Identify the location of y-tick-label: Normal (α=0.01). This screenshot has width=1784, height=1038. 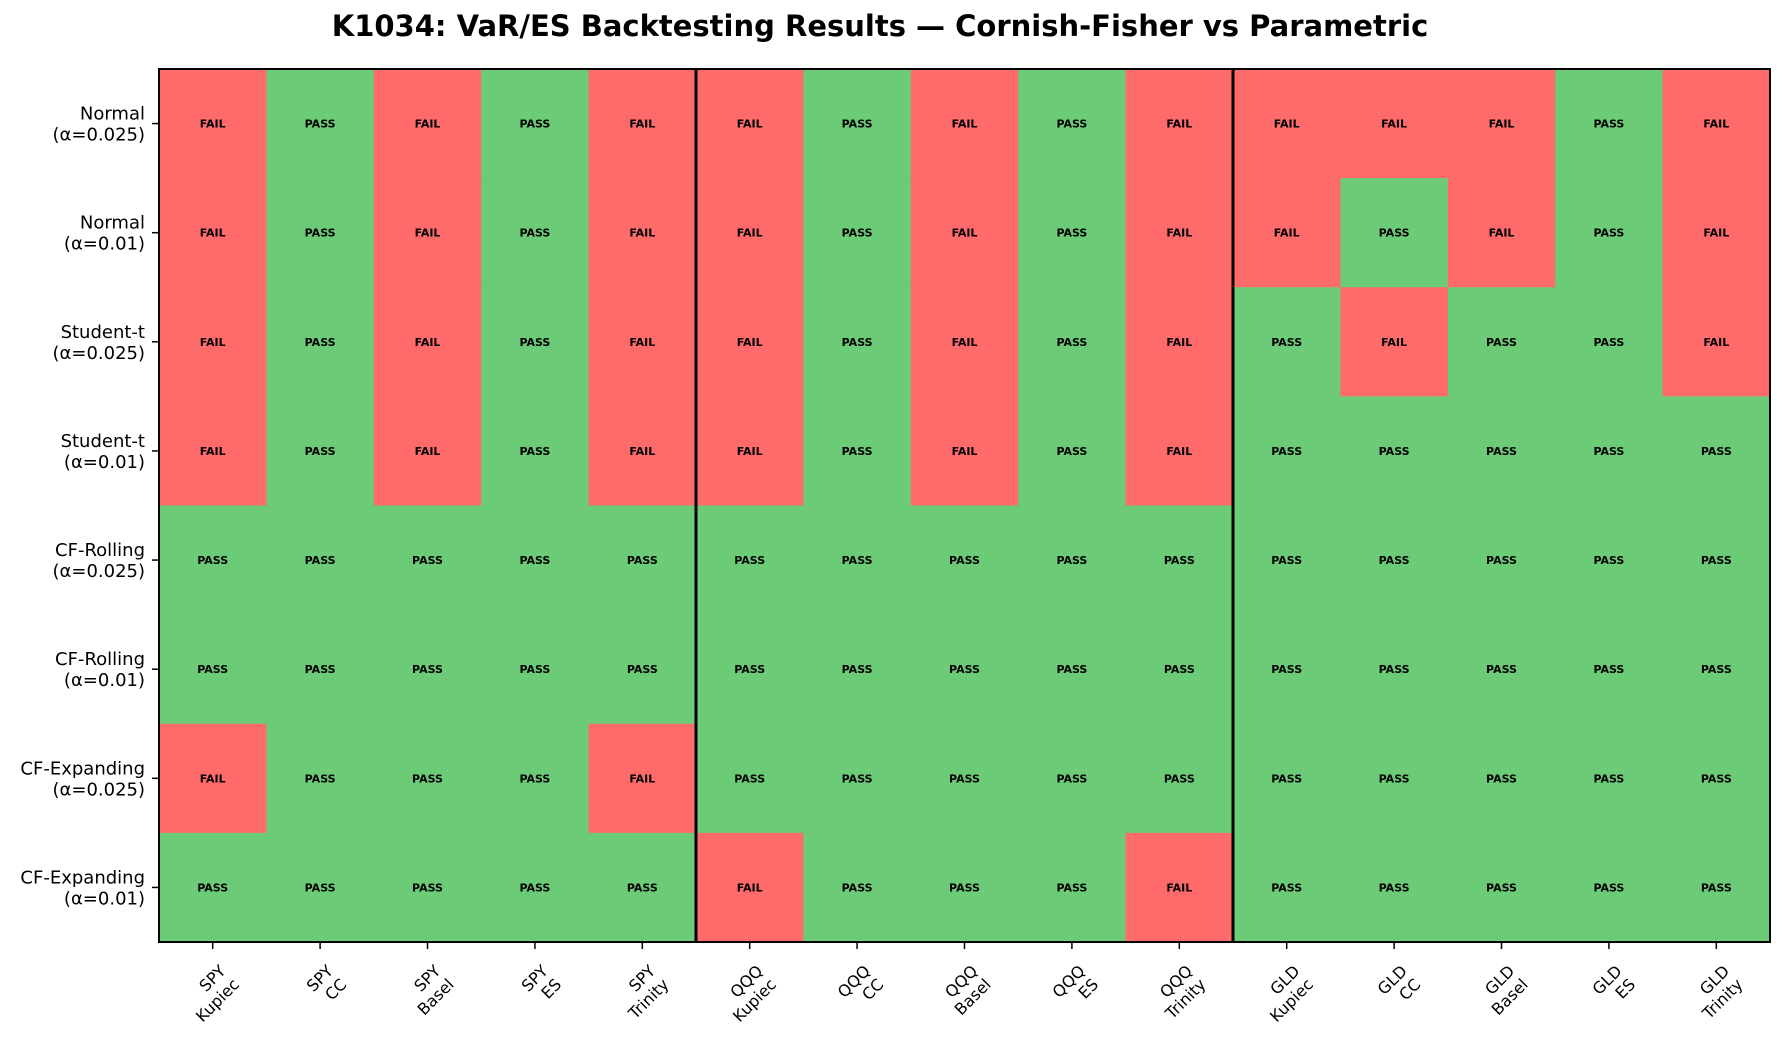
(104, 234).